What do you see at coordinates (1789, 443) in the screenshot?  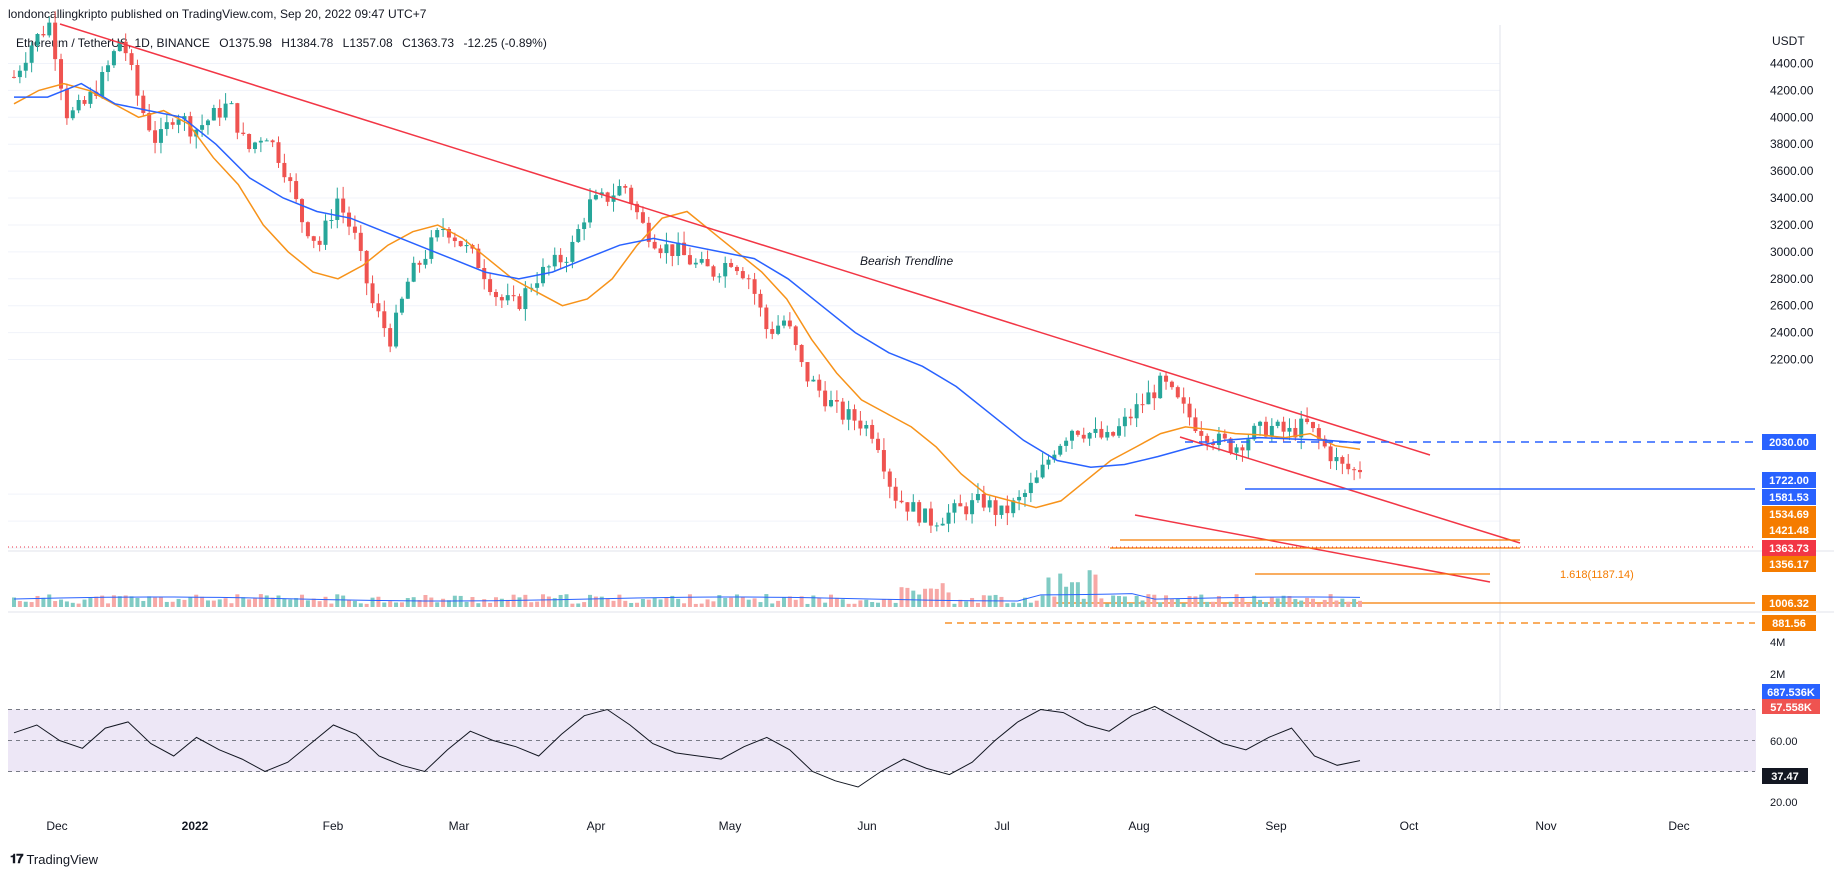 I see `price-label-0: 2030.00` at bounding box center [1789, 443].